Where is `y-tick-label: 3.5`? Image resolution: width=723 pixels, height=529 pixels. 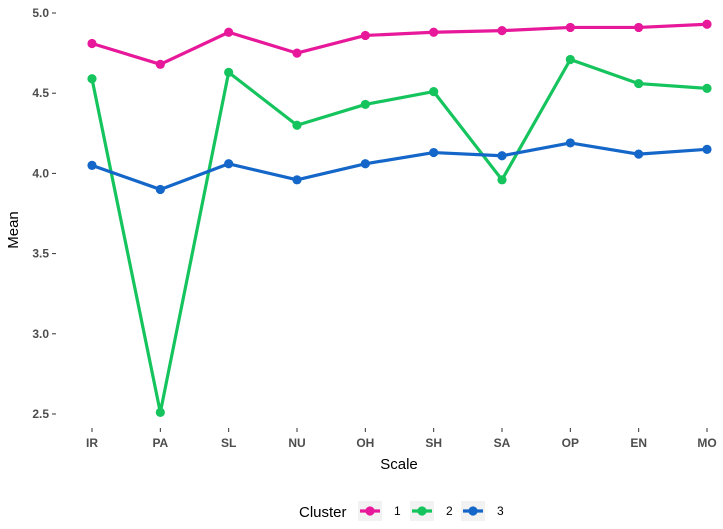 y-tick-label: 3.5 is located at coordinates (40, 254).